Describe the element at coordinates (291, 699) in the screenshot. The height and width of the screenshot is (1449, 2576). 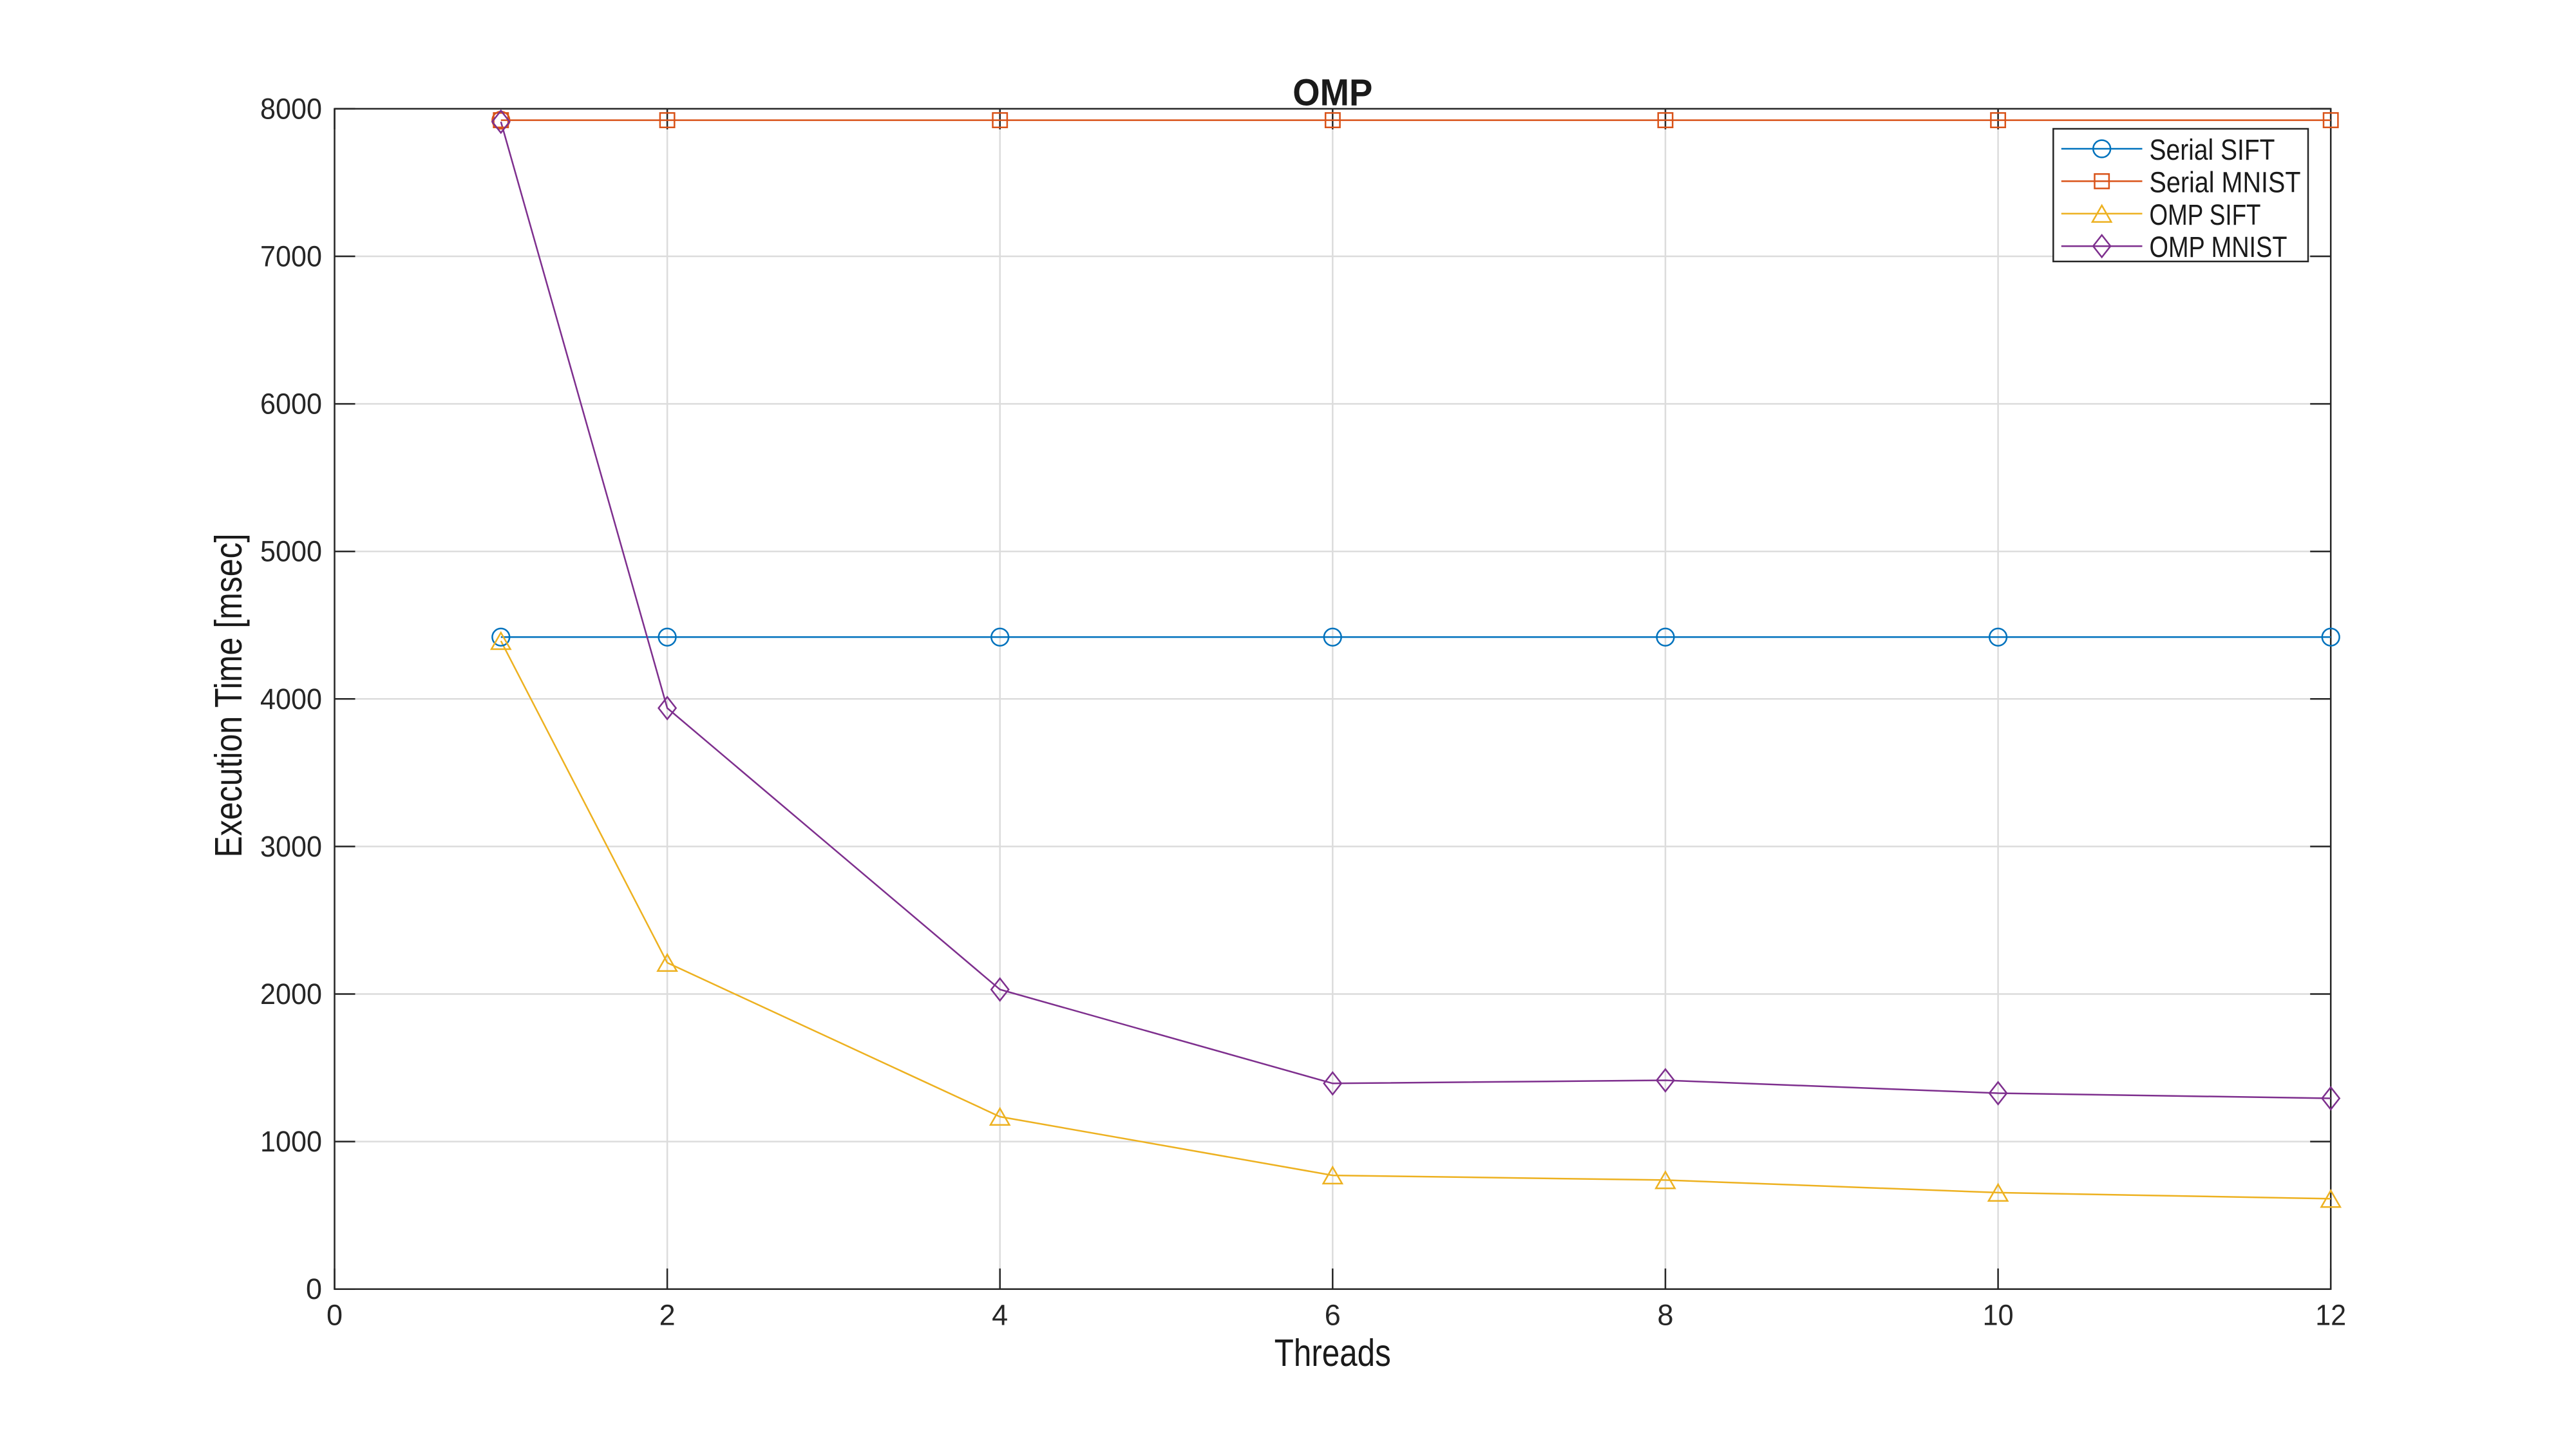
I see `svg-text: 4000` at that location.